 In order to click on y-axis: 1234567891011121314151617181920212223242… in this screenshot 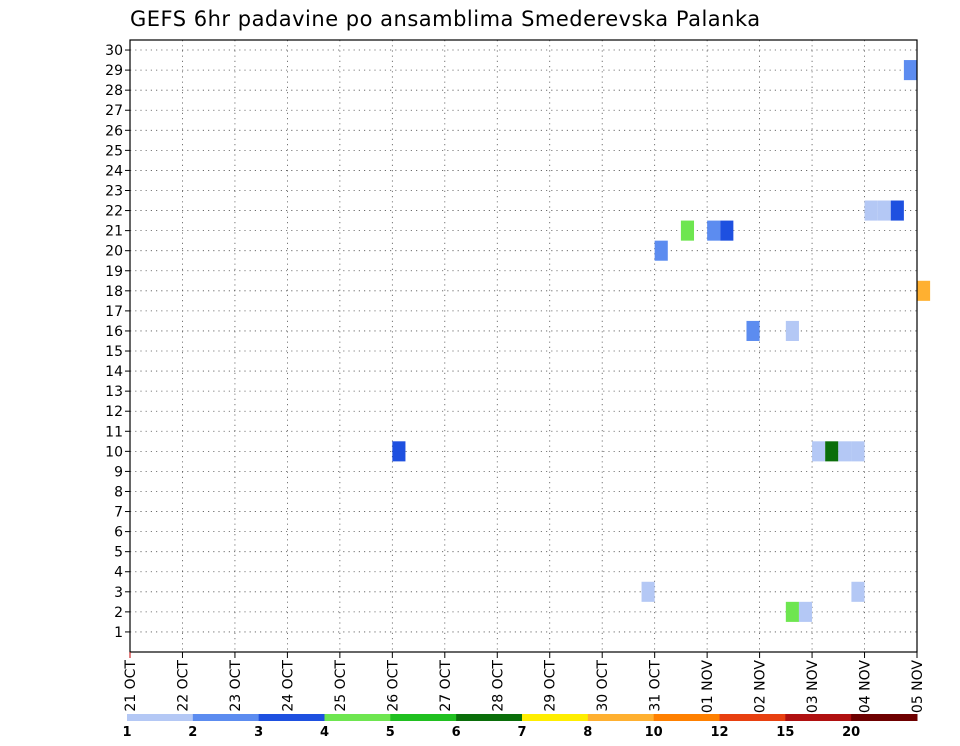, I will do `click(117, 342)`.